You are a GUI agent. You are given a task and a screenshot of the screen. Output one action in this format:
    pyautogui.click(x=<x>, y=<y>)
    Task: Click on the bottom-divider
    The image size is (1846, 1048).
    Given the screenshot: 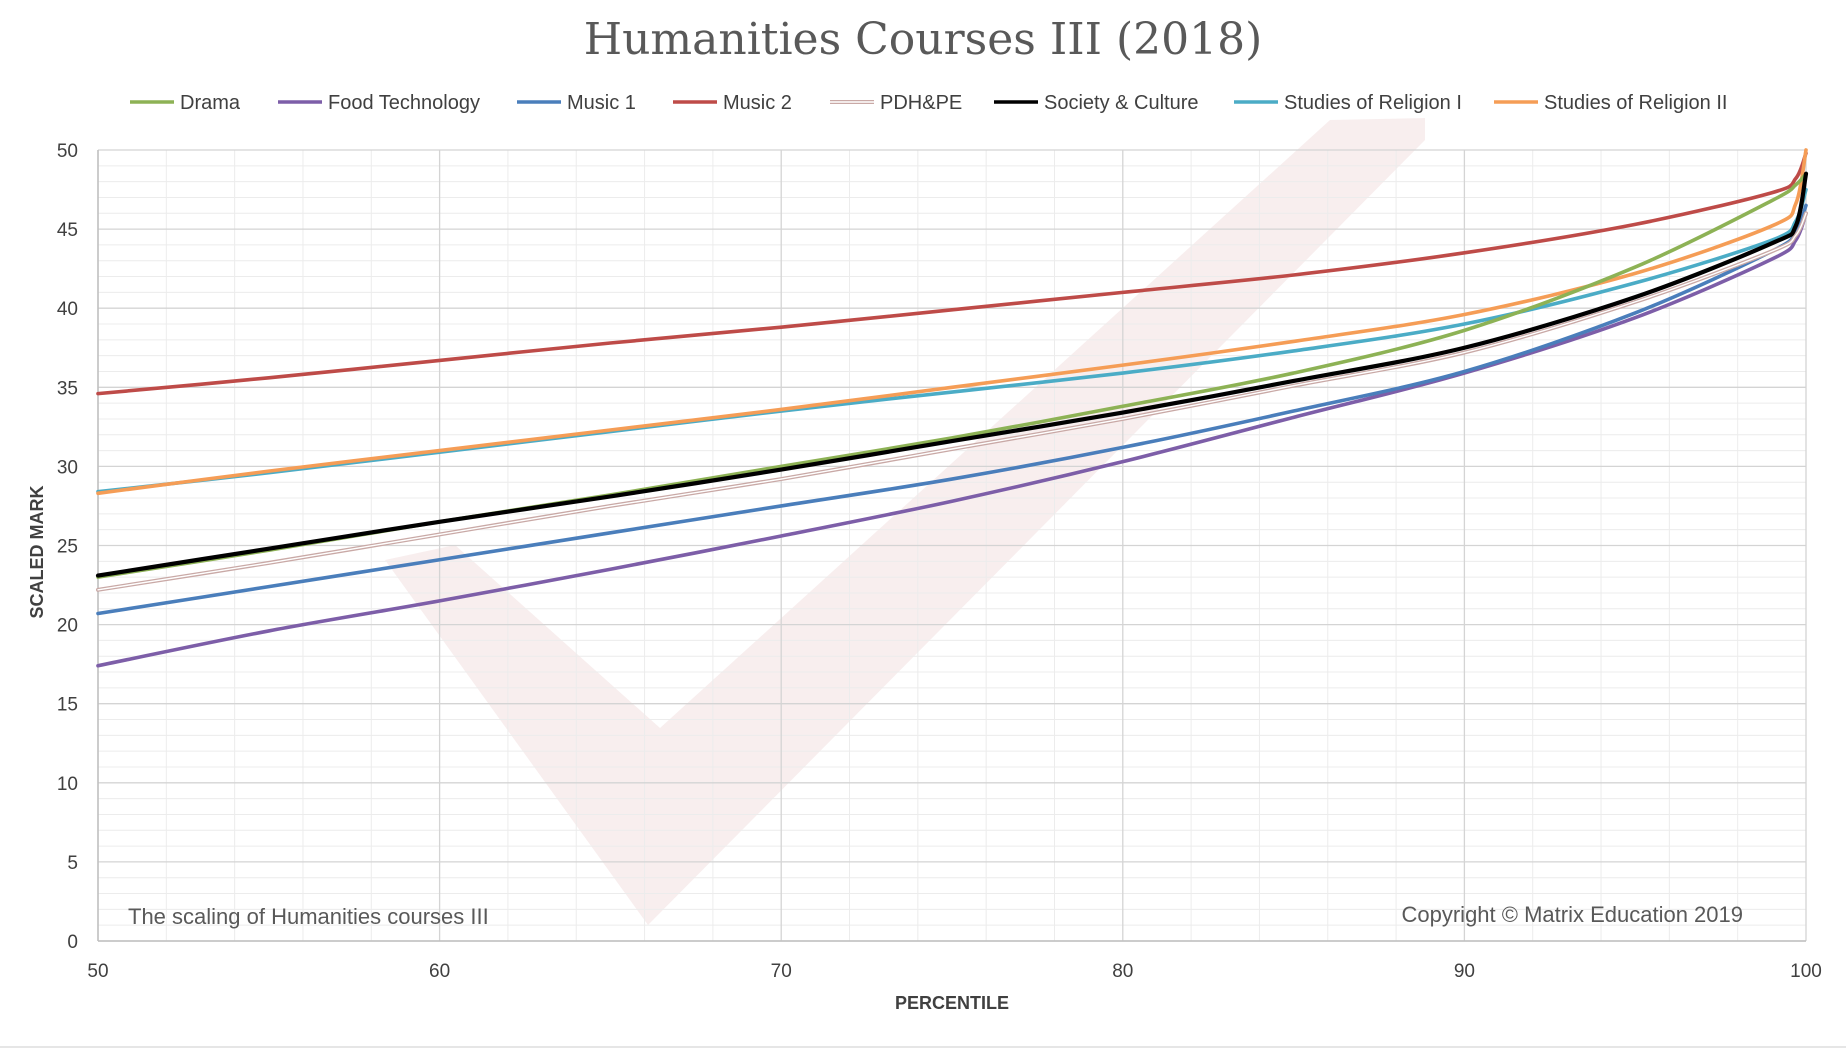 What is the action you would take?
    pyautogui.click(x=923, y=1047)
    